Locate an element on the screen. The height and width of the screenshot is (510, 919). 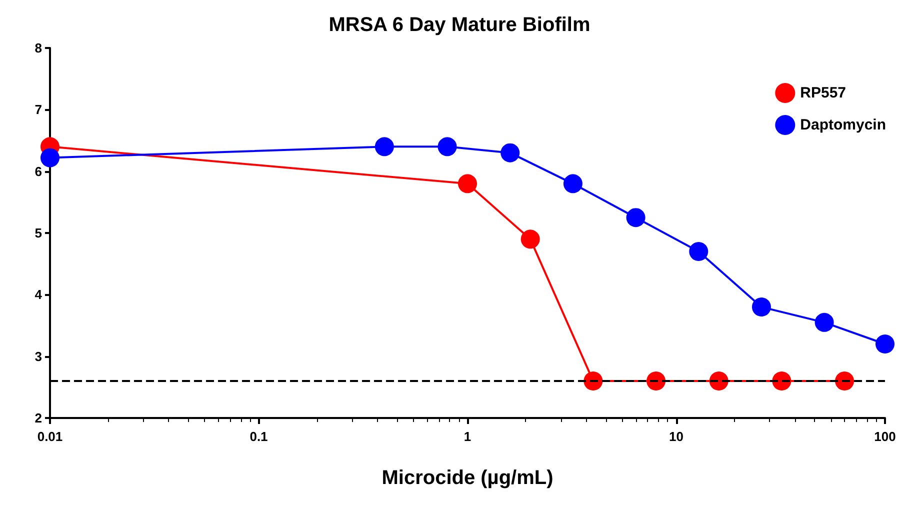
x-tick-label: 0.01 is located at coordinates (50, 436).